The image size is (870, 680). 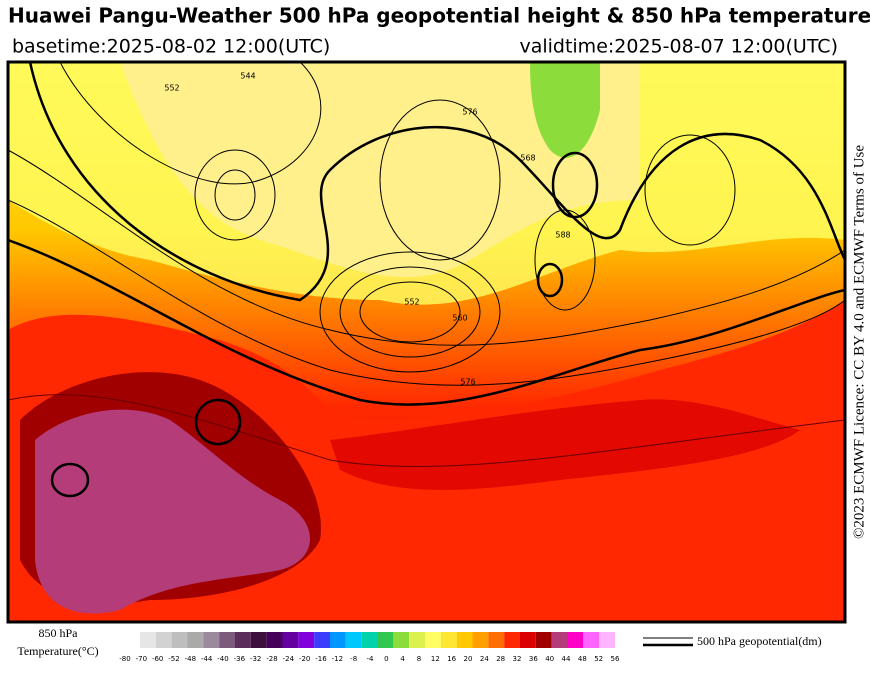 I want to click on basetime: basetime:2025-08-02 12:00(UTC), so click(x=171, y=47).